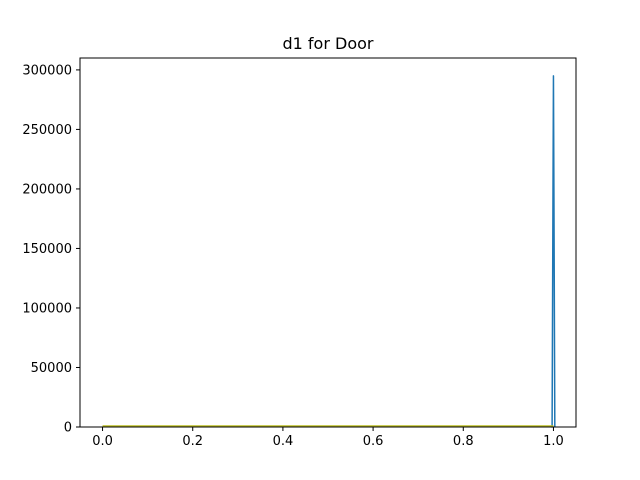 The height and width of the screenshot is (480, 640). What do you see at coordinates (192, 441) in the screenshot?
I see `x-tick-label: 0.2` at bounding box center [192, 441].